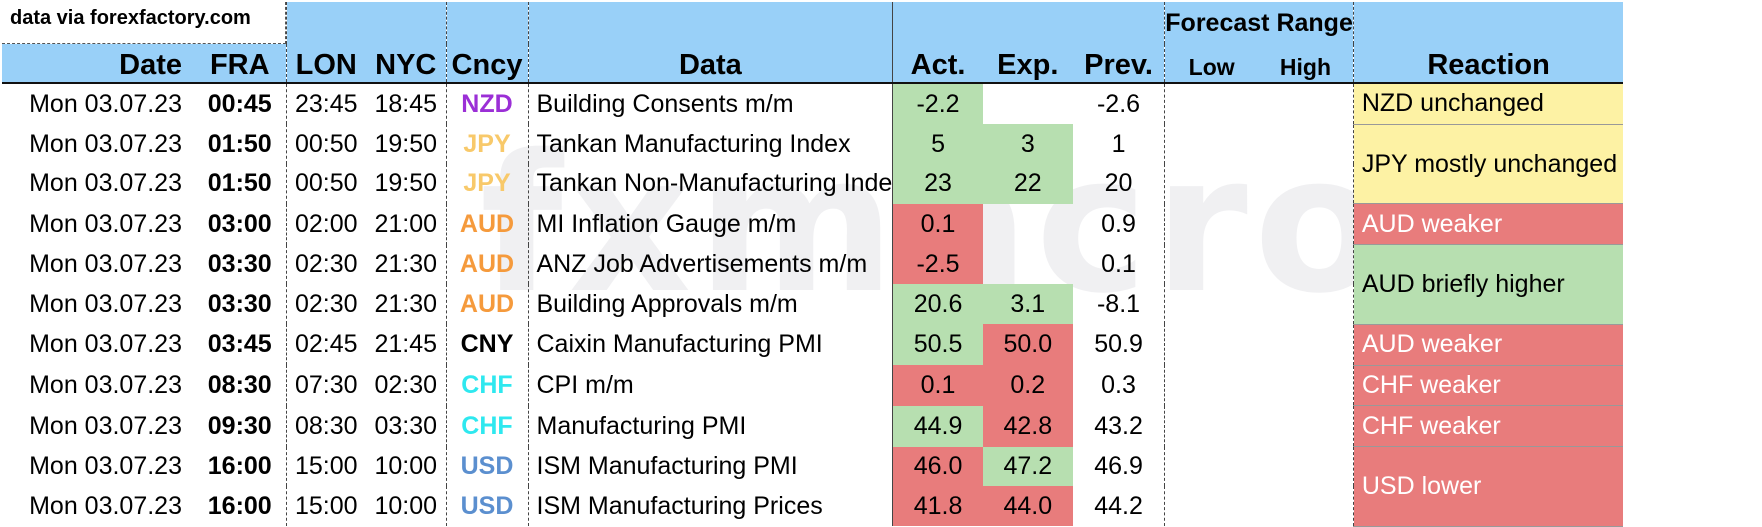 This screenshot has height=527, width=1762. Describe the element at coordinates (937, 64) in the screenshot. I see `header-act: Act.` at that location.